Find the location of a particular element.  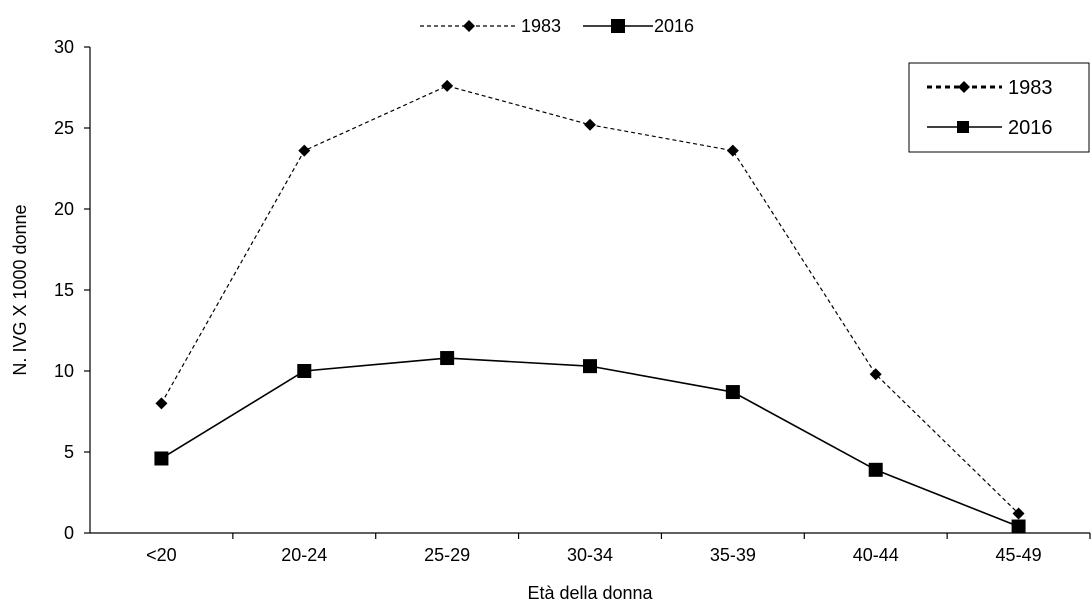

x-tick-label: <20 is located at coordinates (161, 555).